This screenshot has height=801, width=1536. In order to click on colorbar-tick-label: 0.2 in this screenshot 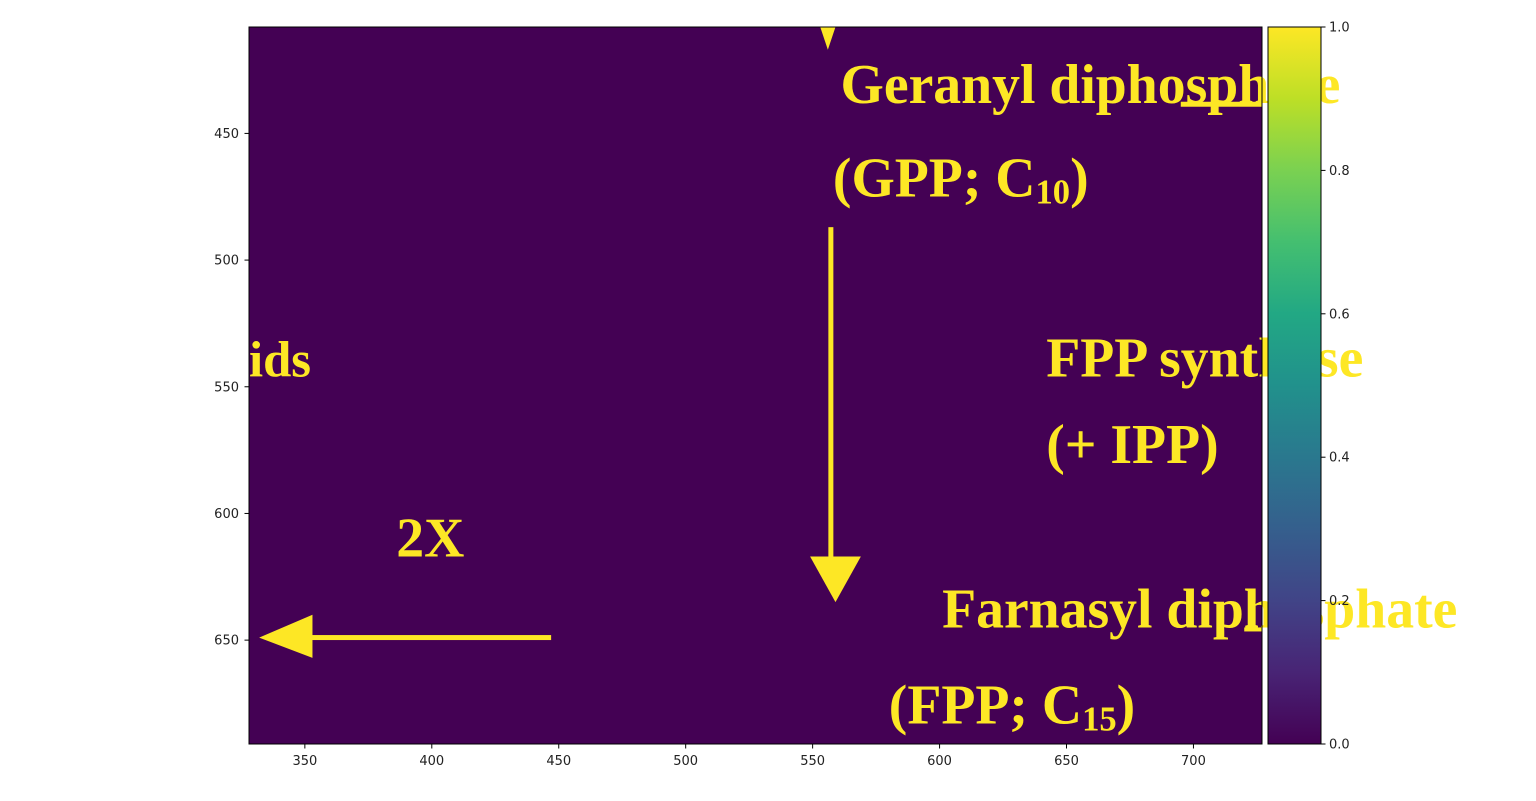, I will do `click(1339, 601)`.